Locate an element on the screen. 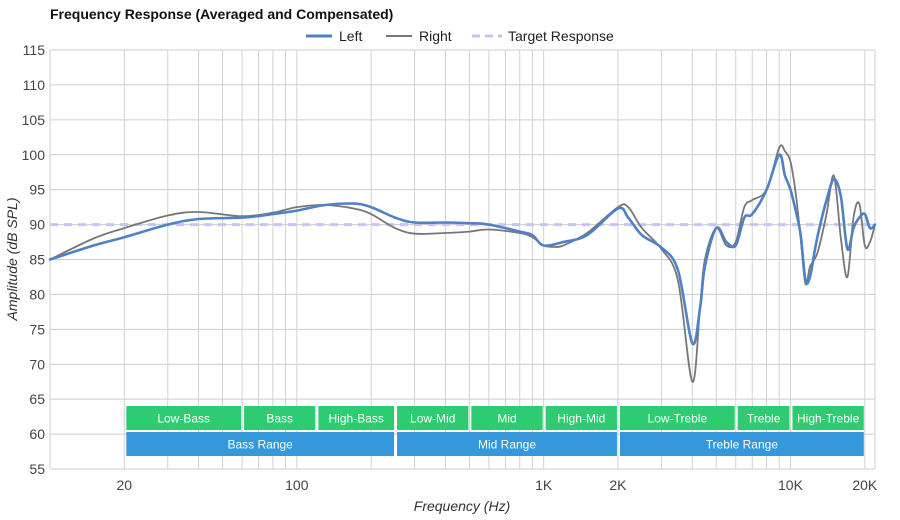  band-high-treble is located at coordinates (828, 418).